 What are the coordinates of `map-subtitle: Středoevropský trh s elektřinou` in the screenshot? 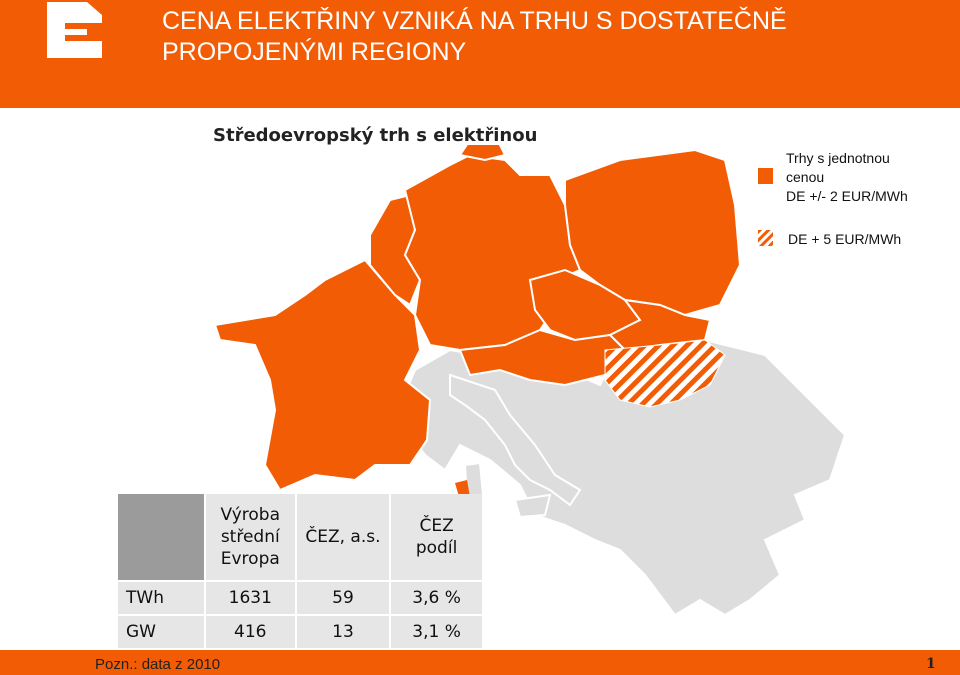 It's located at (375, 135).